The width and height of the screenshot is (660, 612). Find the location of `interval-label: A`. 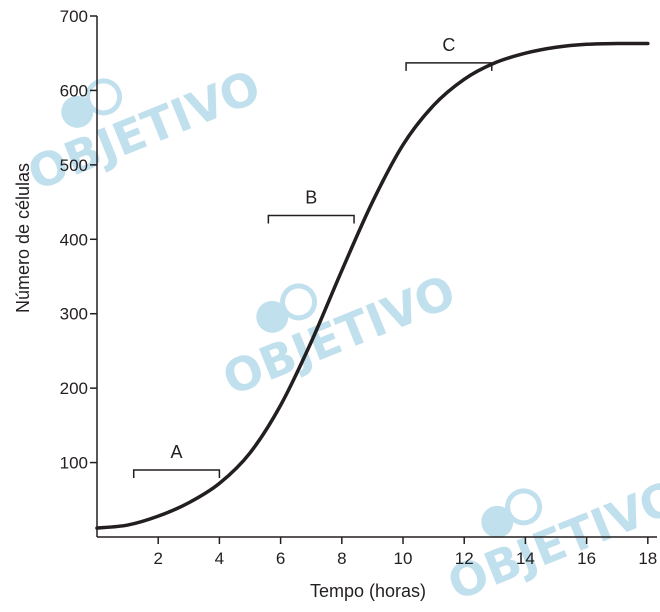

interval-label: A is located at coordinates (177, 452).